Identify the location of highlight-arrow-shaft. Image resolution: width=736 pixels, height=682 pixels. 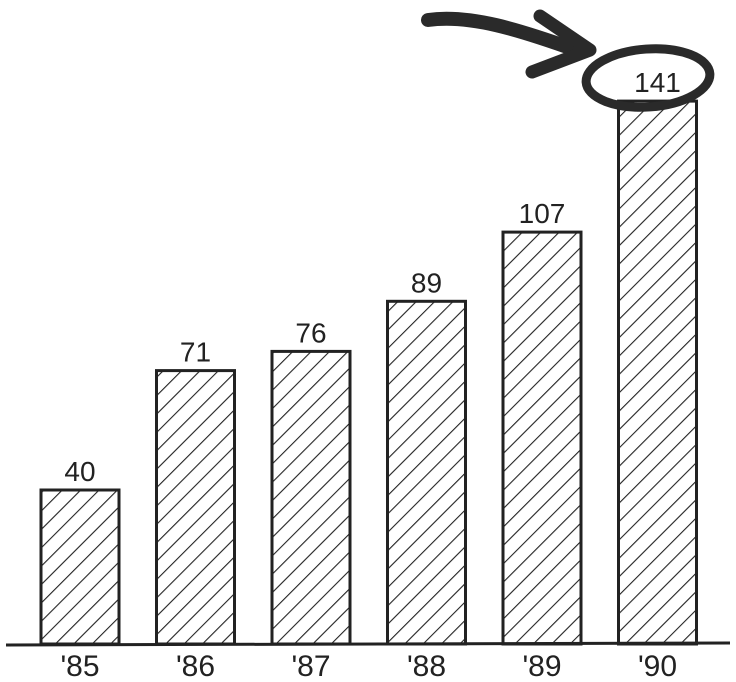
(502, 34).